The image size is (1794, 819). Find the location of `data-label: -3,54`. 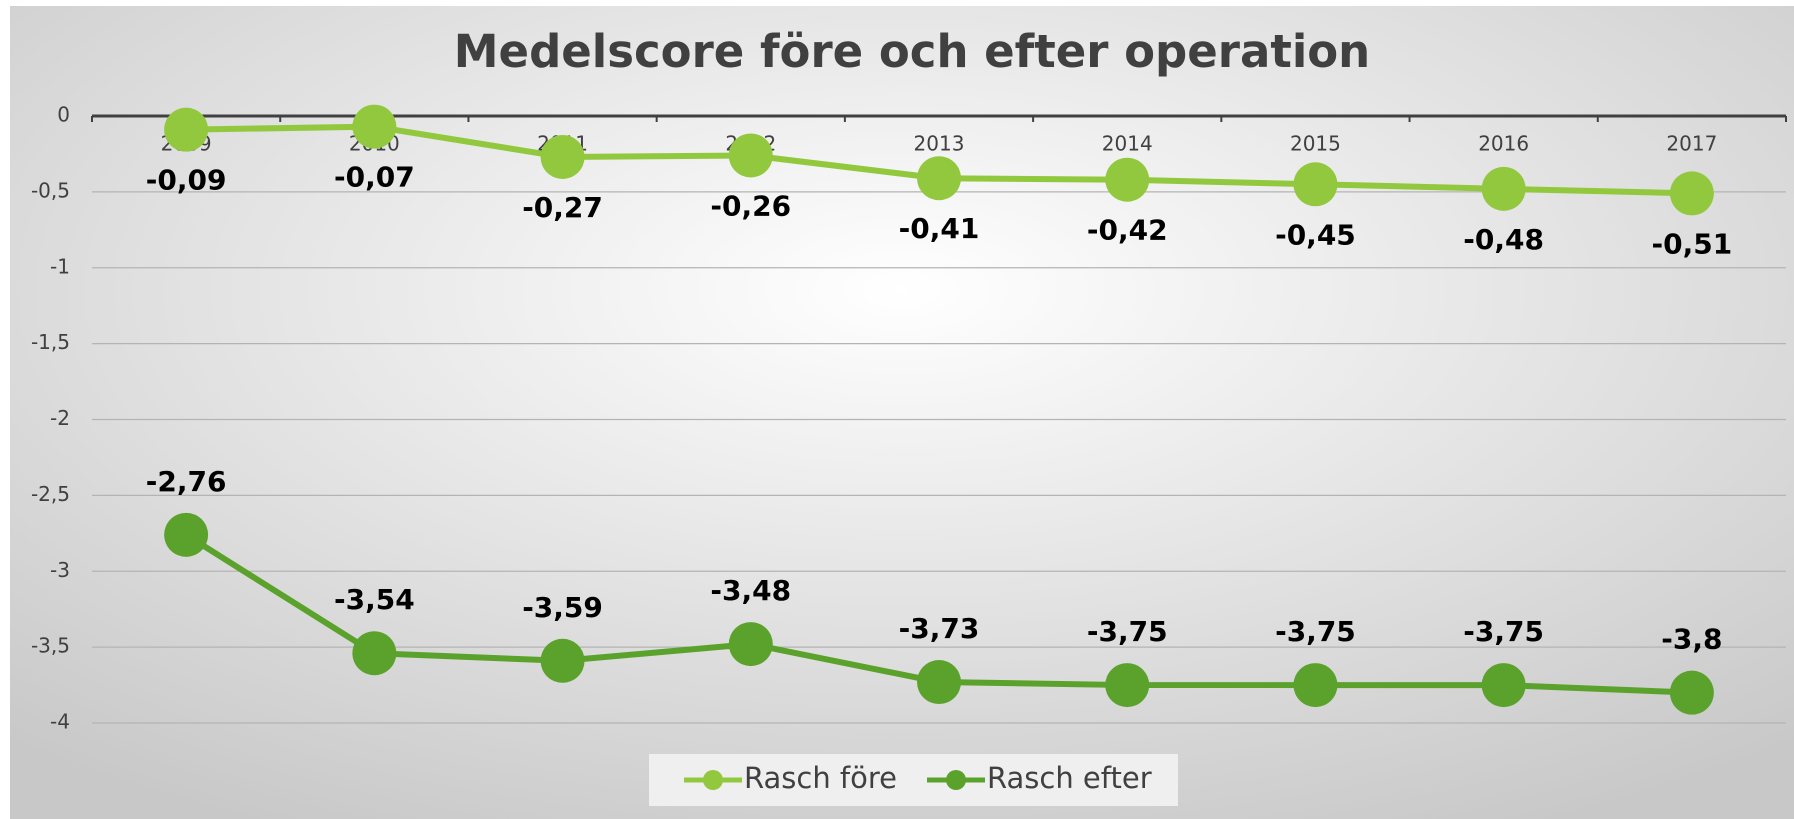

data-label: -3,54 is located at coordinates (374, 599).